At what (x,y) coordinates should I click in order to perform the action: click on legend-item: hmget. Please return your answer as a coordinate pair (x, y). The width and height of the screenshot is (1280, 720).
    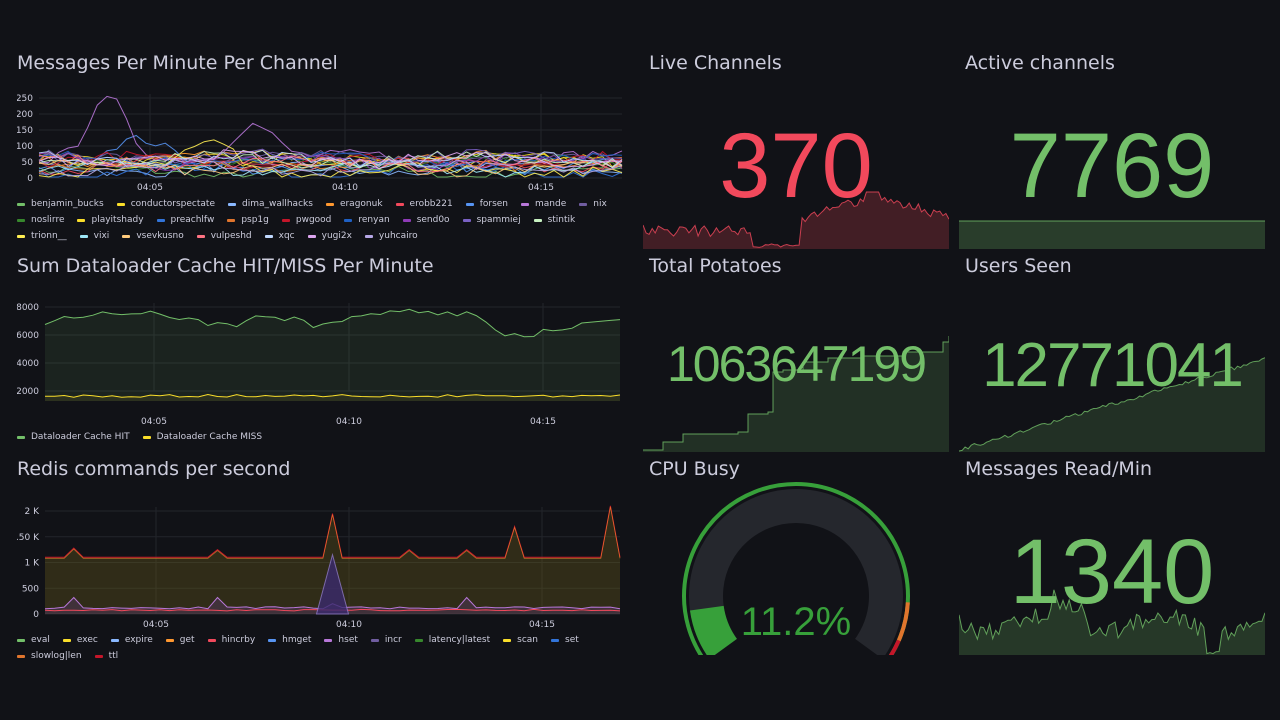
    Looking at the image, I should click on (289, 640).